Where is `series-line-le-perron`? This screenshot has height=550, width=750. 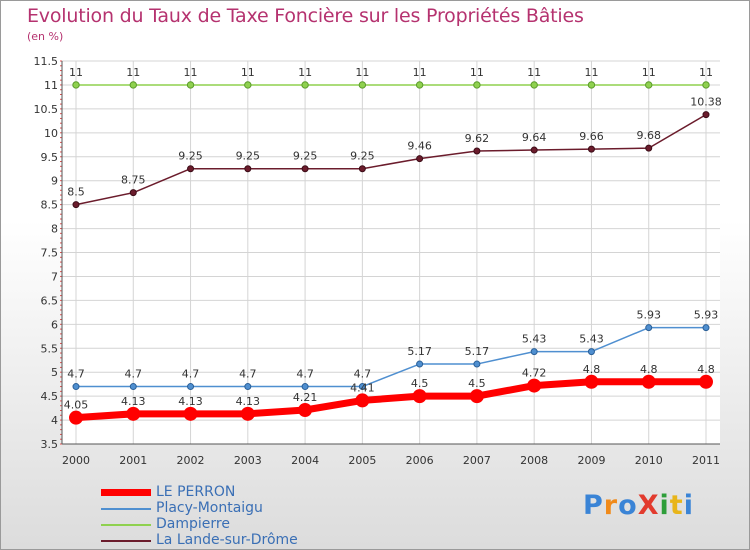 series-line-le-perron is located at coordinates (391, 400).